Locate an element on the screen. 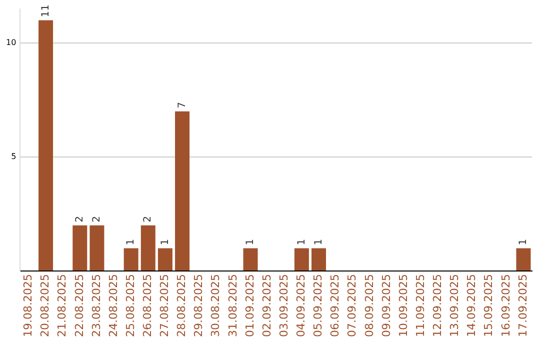 The height and width of the screenshot is (340, 540). data-label: 7 is located at coordinates (182, 105).